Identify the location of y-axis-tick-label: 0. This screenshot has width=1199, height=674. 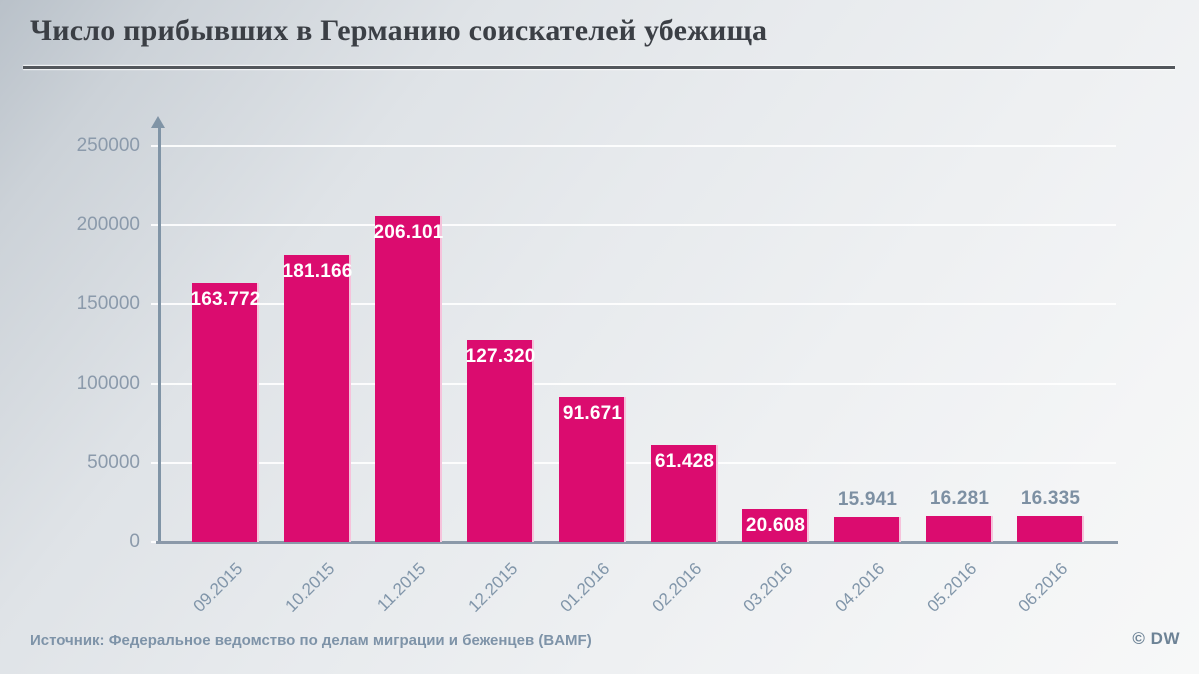
(134, 541).